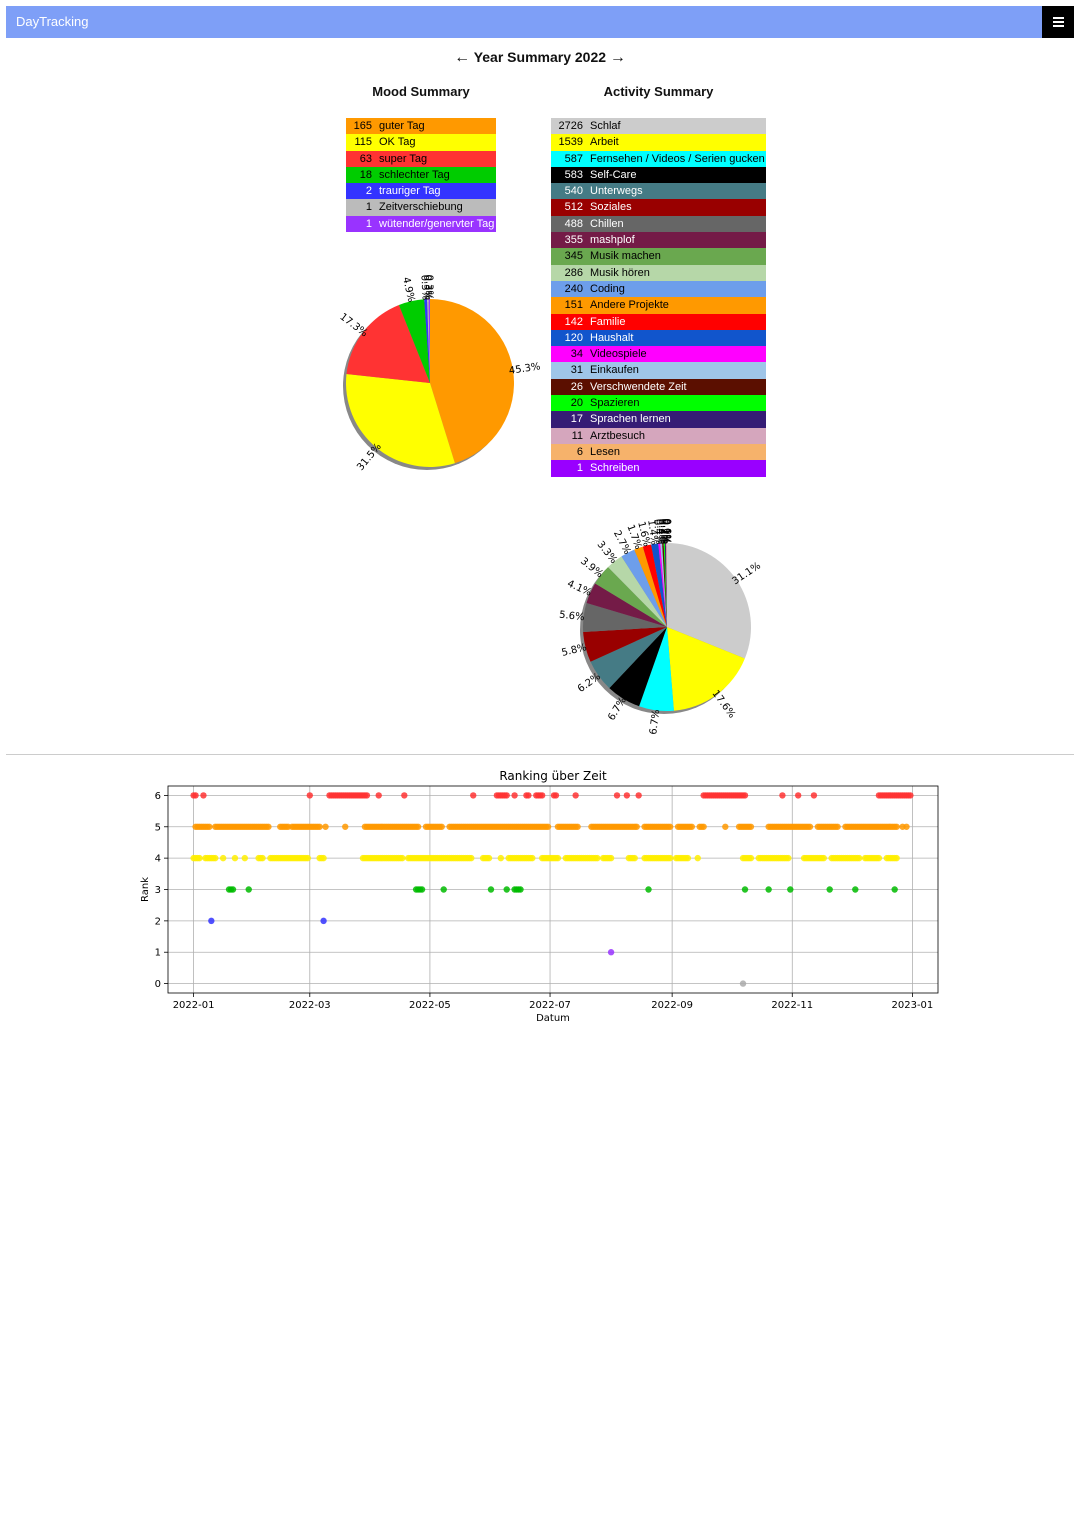  I want to click on mood-label: schlechter Tag, so click(414, 174).